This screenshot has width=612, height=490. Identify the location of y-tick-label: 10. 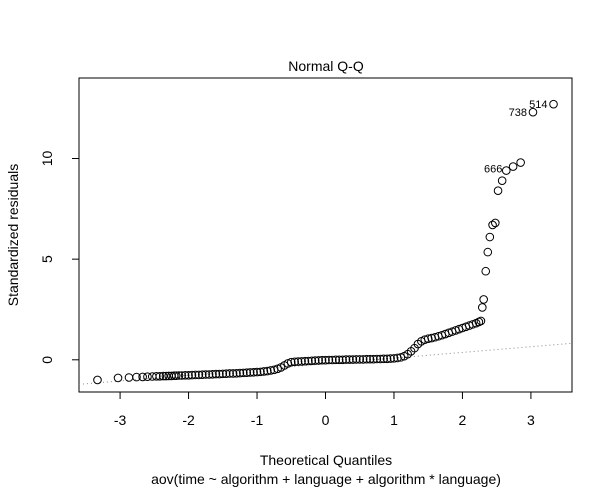
(47, 159).